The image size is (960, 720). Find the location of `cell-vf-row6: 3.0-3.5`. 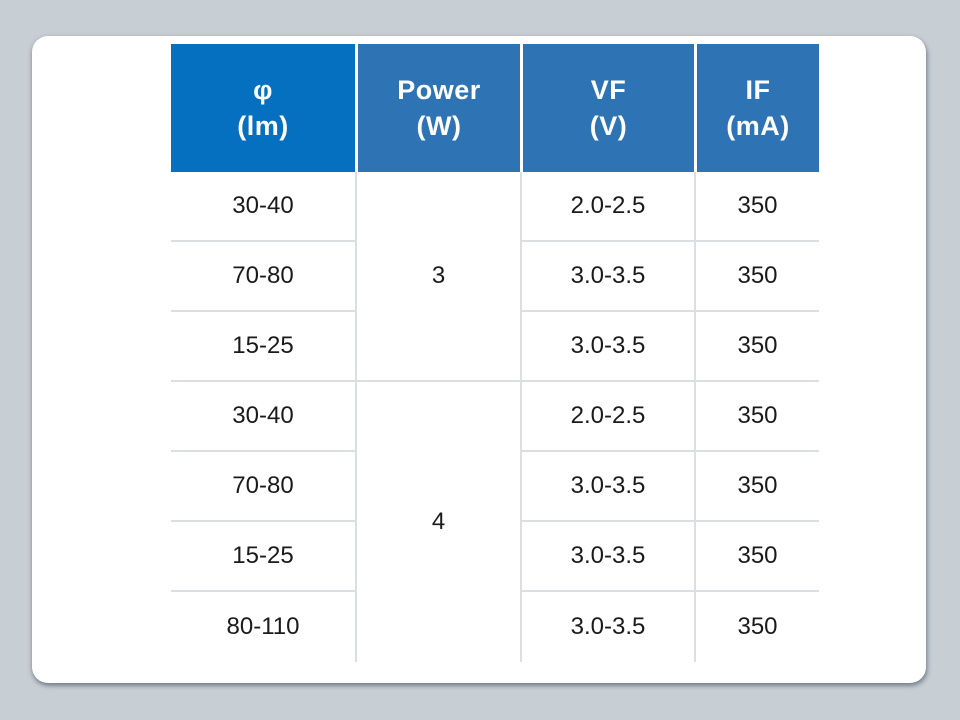

cell-vf-row6: 3.0-3.5 is located at coordinates (607, 557).